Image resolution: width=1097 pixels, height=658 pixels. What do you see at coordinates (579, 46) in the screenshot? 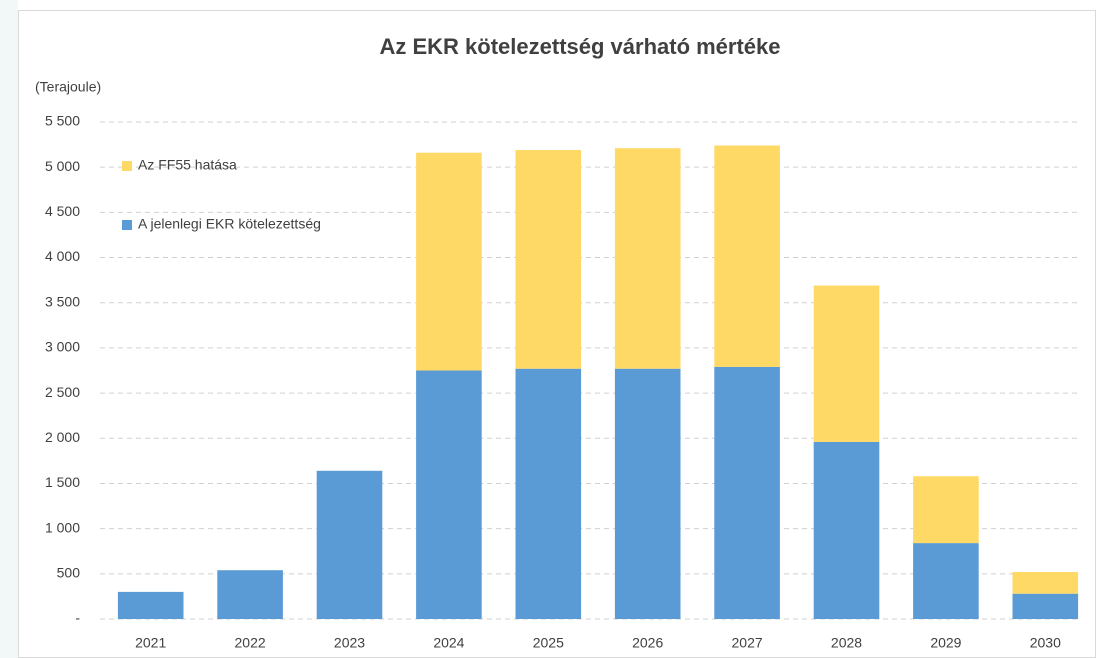
I see `chart-title: Az EKR kötelezettség várható mértéke` at bounding box center [579, 46].